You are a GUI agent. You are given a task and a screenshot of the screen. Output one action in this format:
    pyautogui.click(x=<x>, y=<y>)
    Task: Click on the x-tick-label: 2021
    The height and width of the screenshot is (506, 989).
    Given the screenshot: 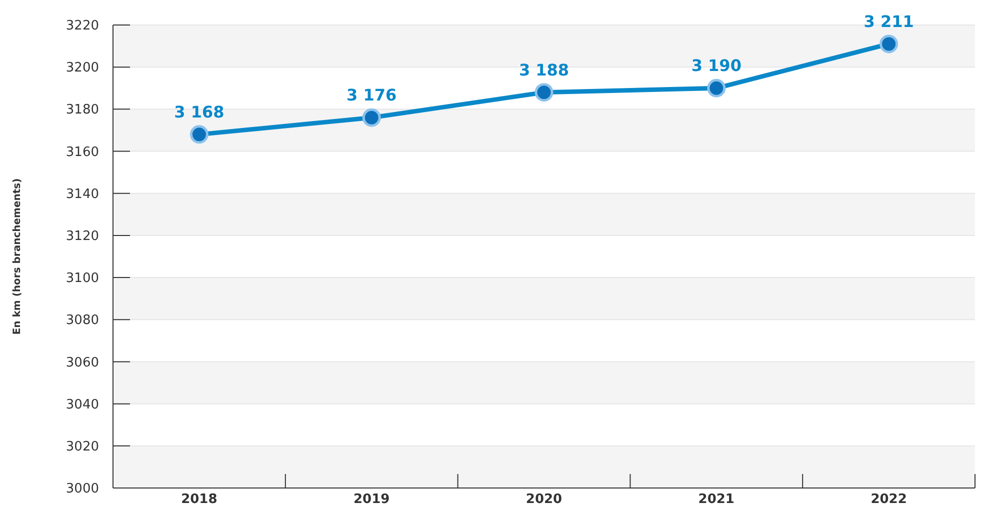 What is the action you would take?
    pyautogui.click(x=716, y=499)
    